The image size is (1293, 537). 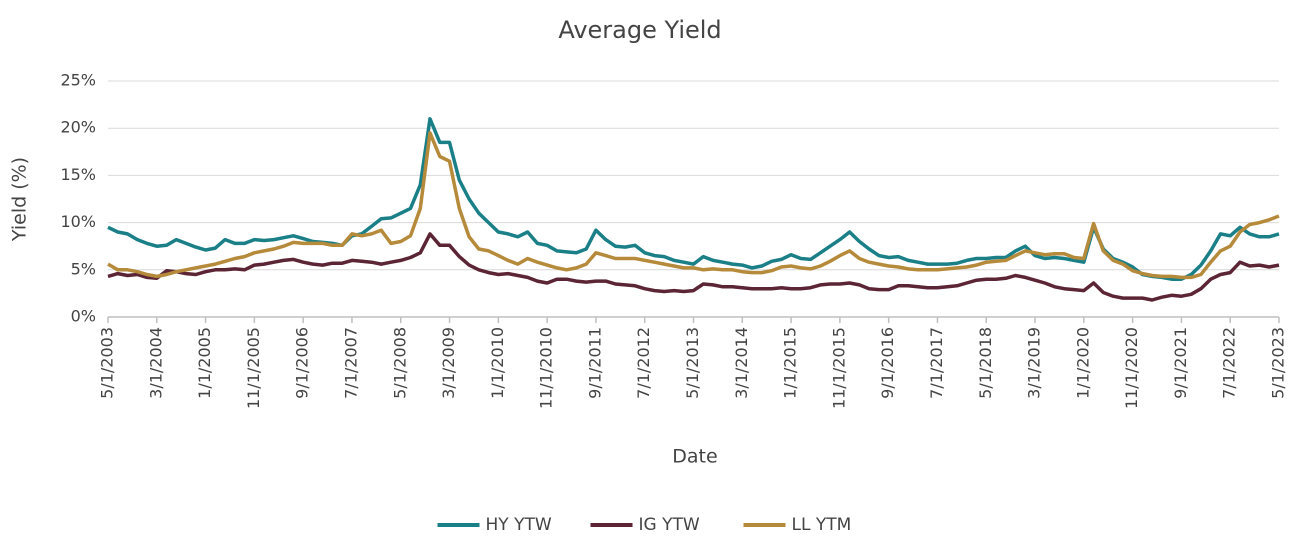 What do you see at coordinates (253, 368) in the screenshot?
I see `x-tick-label: 11/1/2005` at bounding box center [253, 368].